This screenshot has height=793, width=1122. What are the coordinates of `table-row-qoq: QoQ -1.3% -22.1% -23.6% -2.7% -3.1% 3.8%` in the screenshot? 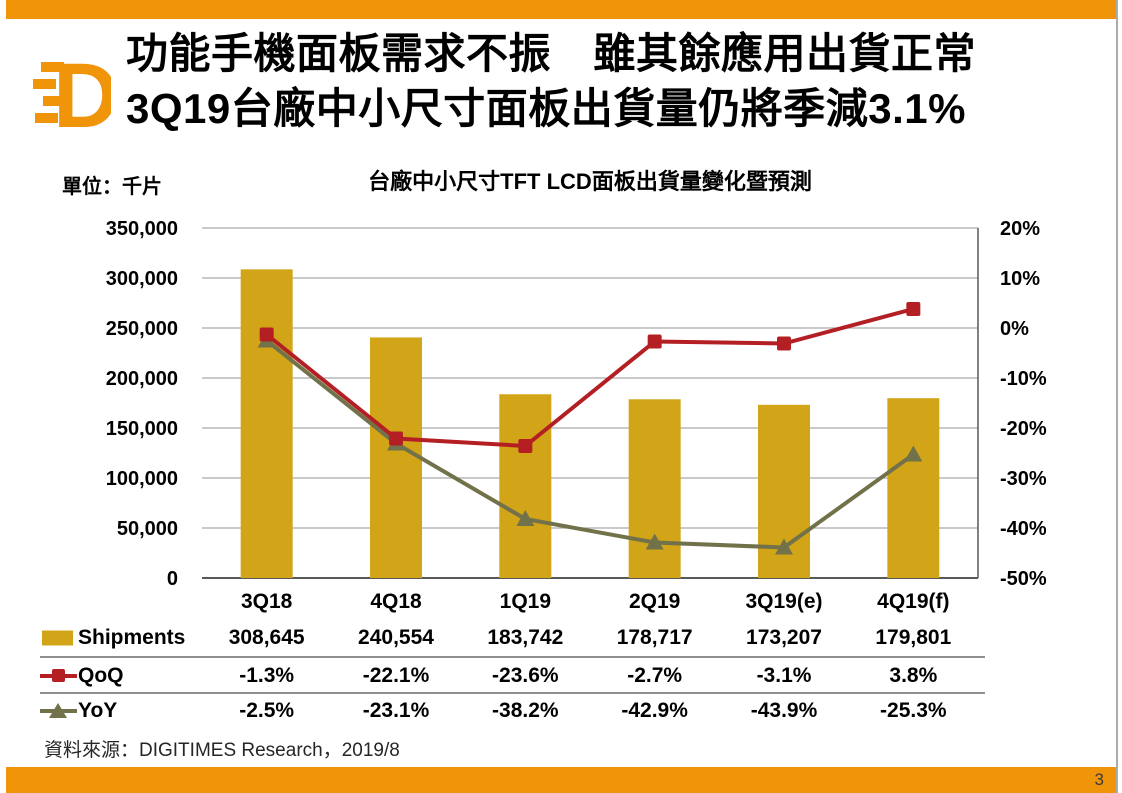 It's located at (561, 675).